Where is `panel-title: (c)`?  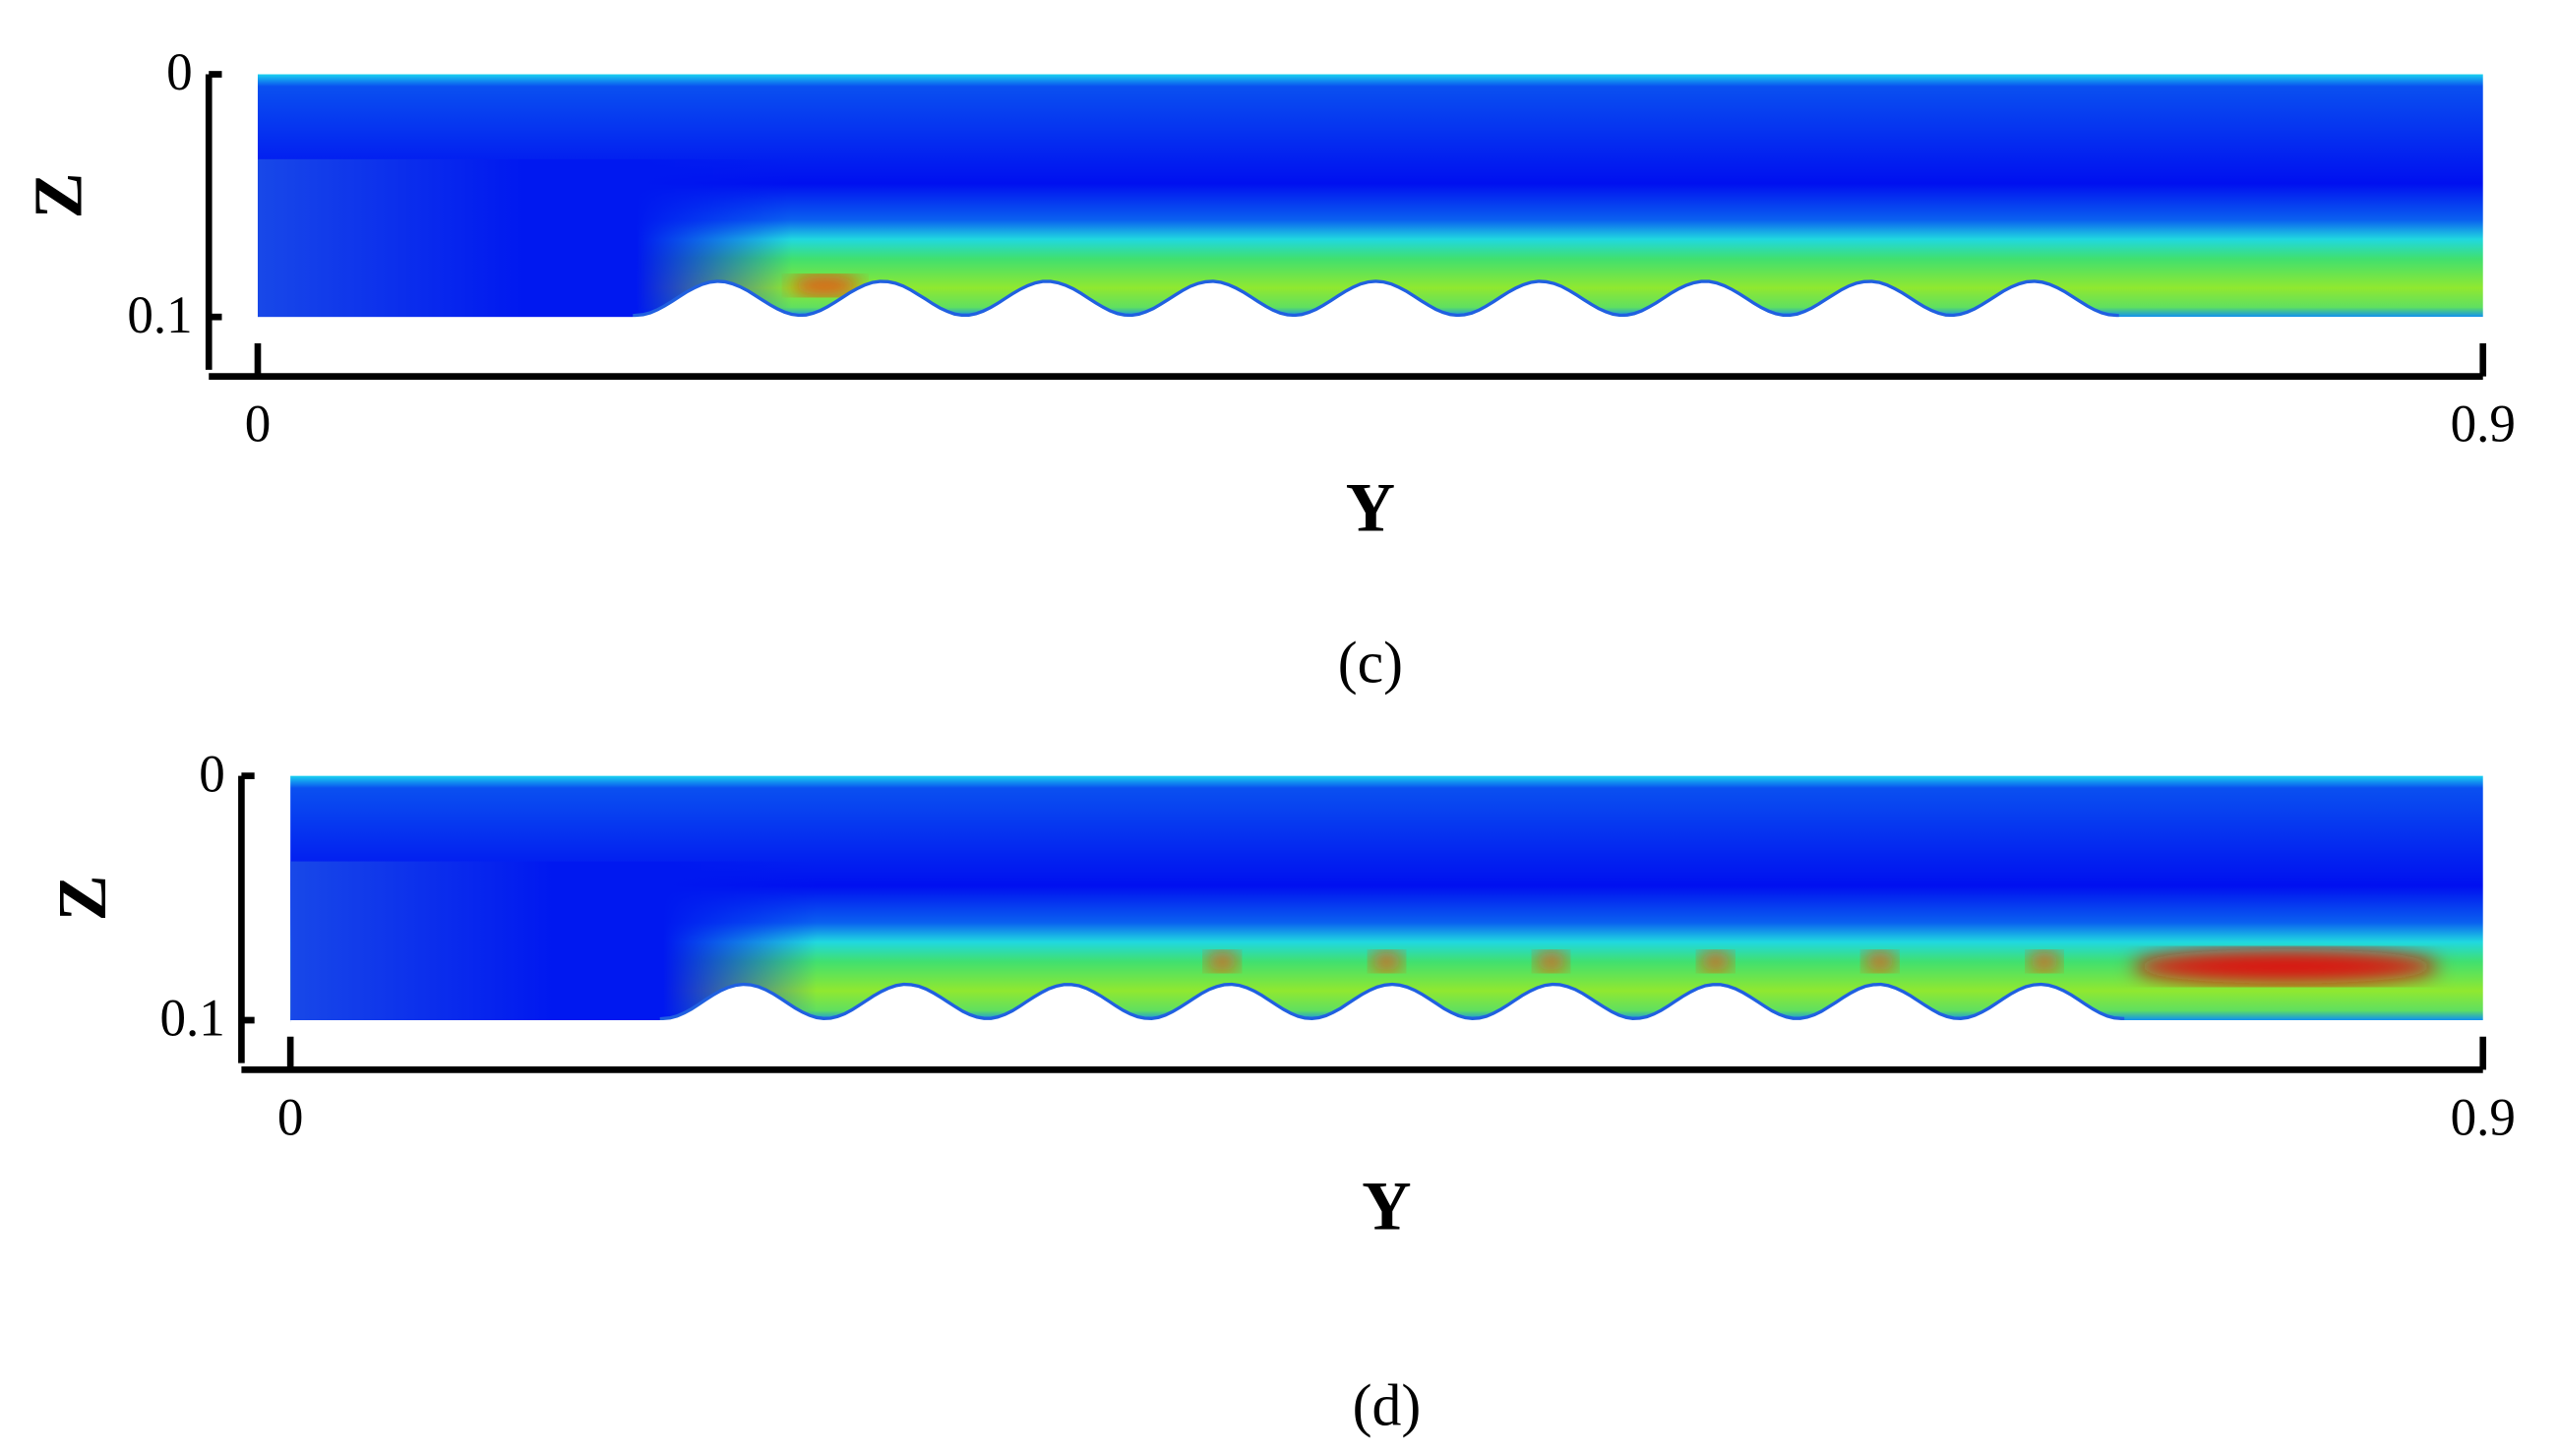
panel-title: (c) is located at coordinates (1370, 662).